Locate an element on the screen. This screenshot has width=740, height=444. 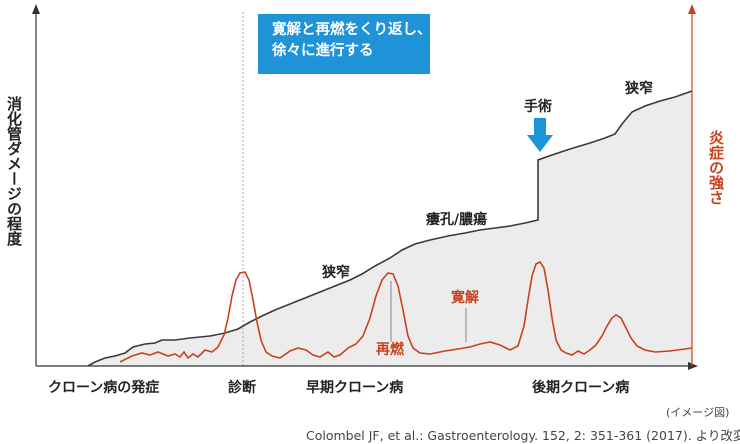
y-axis-right-arrow is located at coordinates (692, 9).